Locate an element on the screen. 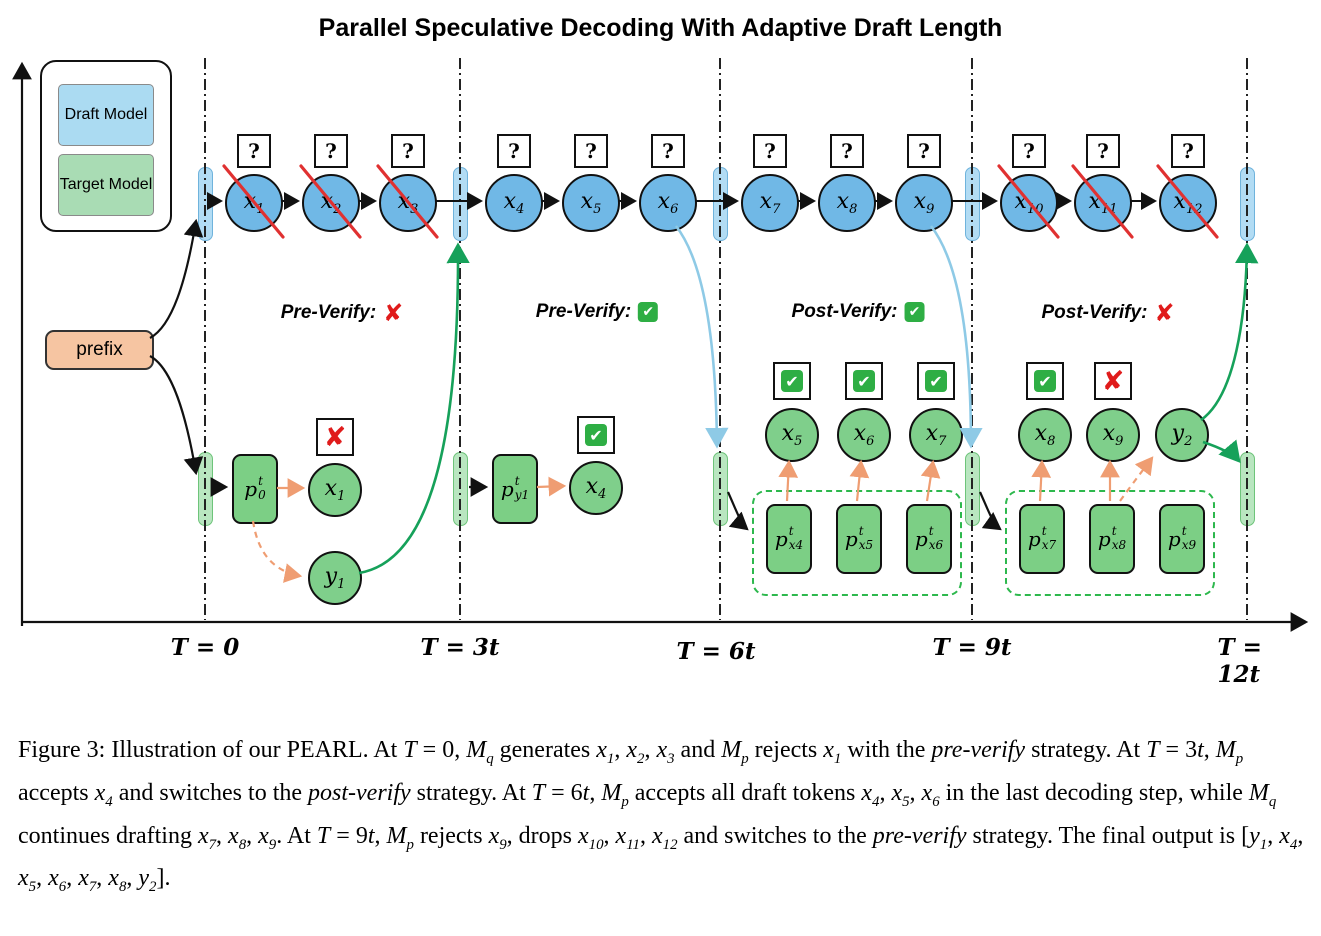 The image size is (1321, 936). draft-token-x4: x4 is located at coordinates (514, 203).